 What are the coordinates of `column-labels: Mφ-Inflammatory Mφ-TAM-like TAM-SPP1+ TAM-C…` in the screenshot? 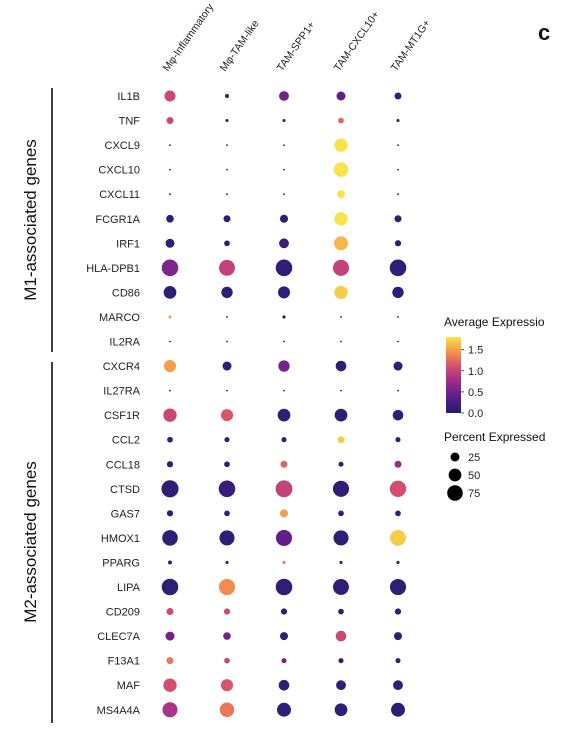 It's located at (297, 37).